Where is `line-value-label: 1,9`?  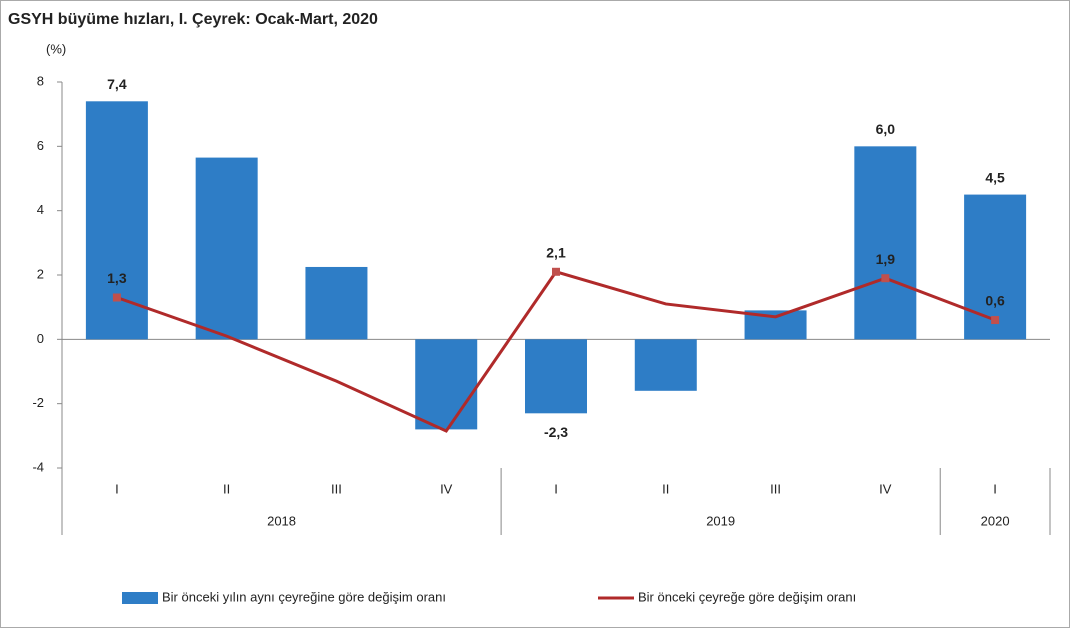
line-value-label: 1,9 is located at coordinates (886, 259).